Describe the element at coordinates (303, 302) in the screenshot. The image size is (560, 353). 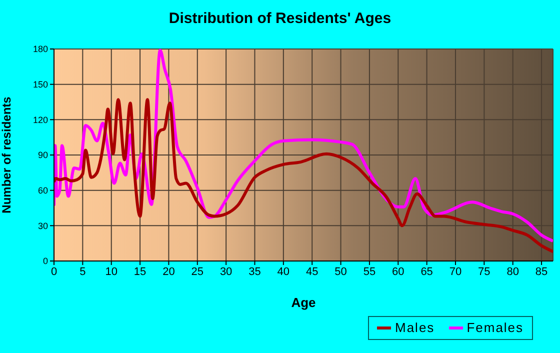
I see `x-axis-title: Age` at that location.